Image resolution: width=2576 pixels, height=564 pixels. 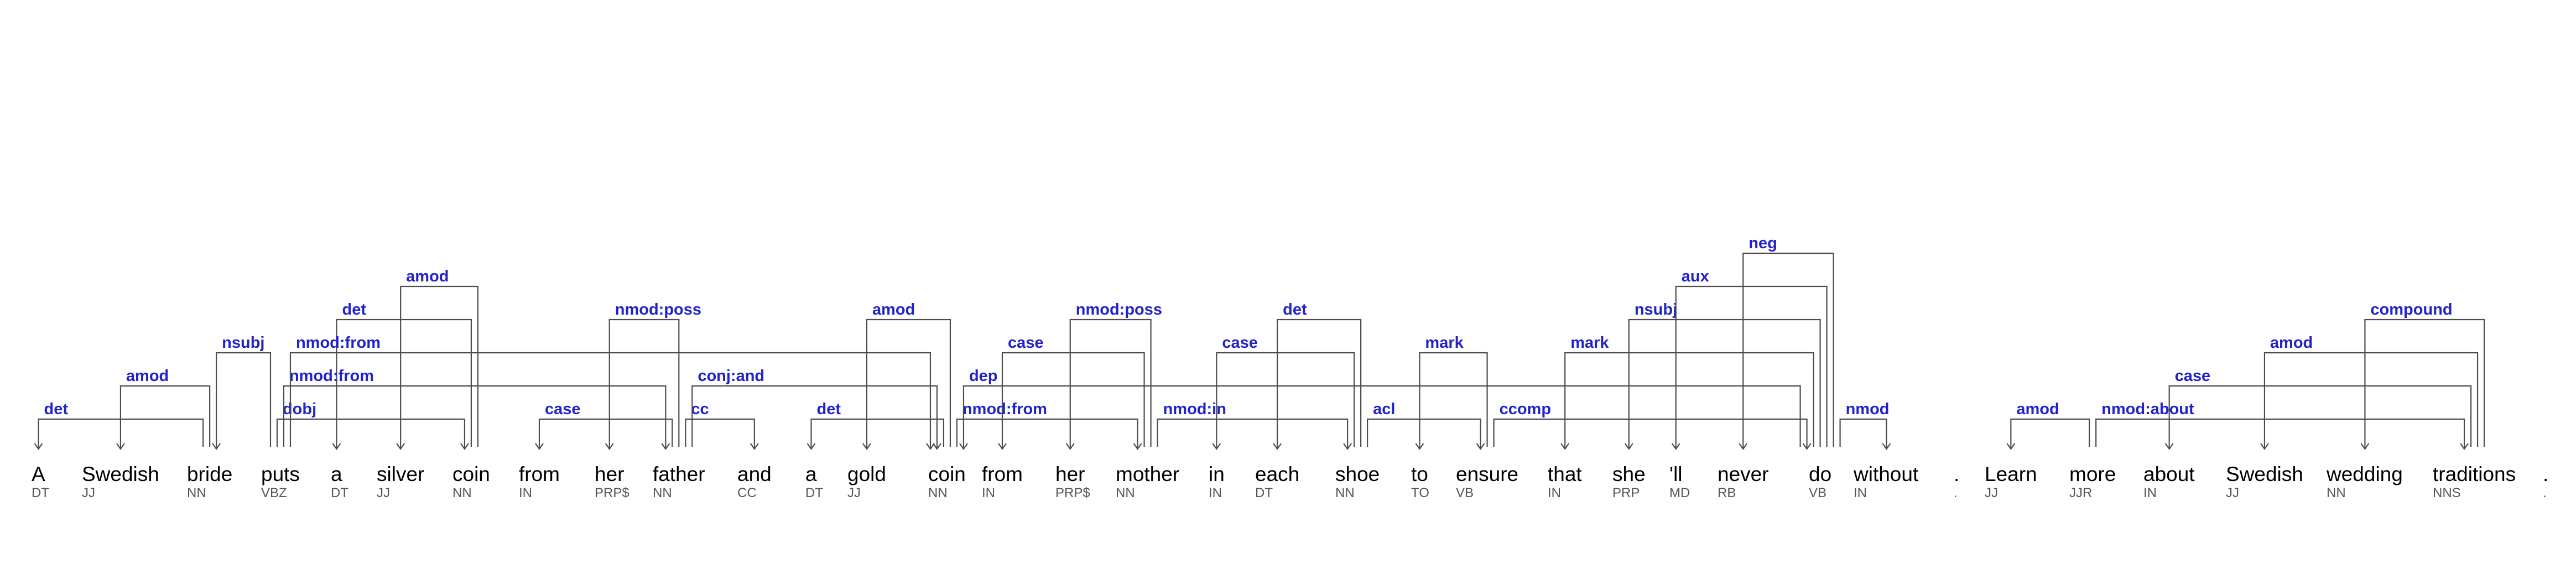 What do you see at coordinates (471, 474) in the screenshot?
I see `token-word: coin` at bounding box center [471, 474].